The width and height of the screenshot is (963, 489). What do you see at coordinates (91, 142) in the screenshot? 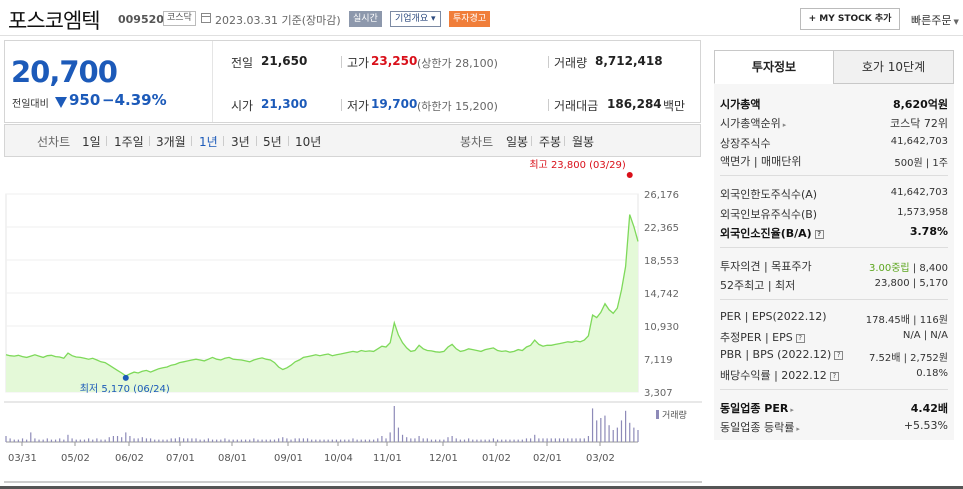
I see `period-1d: 1일` at bounding box center [91, 142].